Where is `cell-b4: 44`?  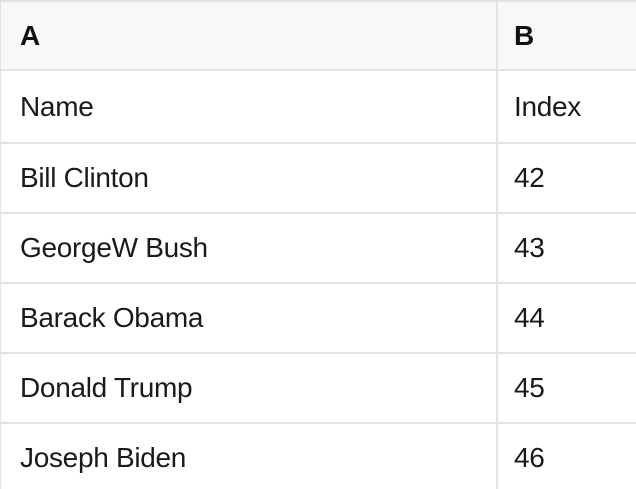
cell-b4: 44 is located at coordinates (567, 318).